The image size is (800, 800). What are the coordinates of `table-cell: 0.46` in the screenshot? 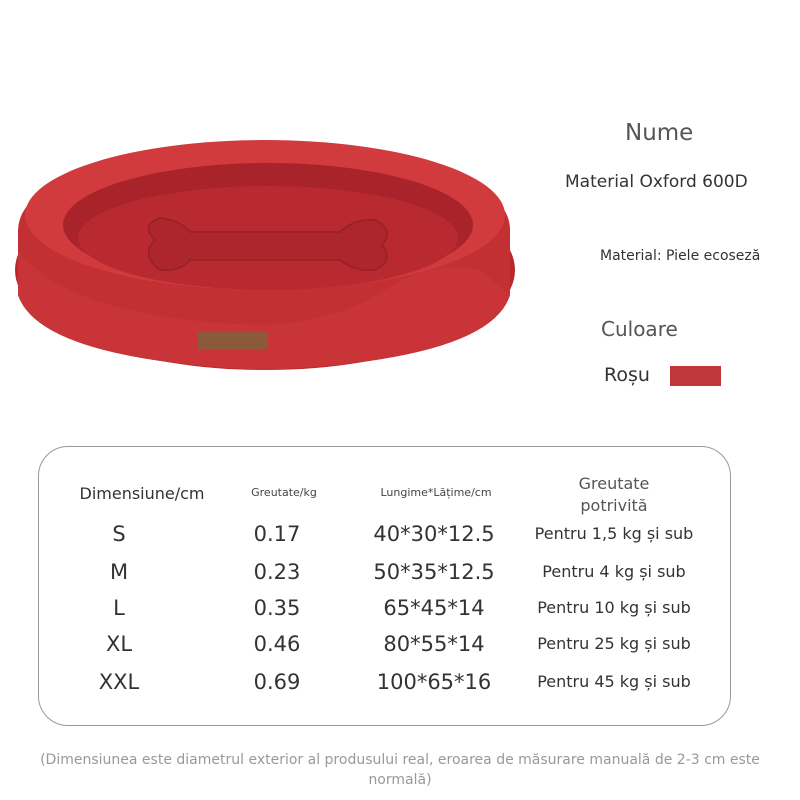 It's located at (277, 644).